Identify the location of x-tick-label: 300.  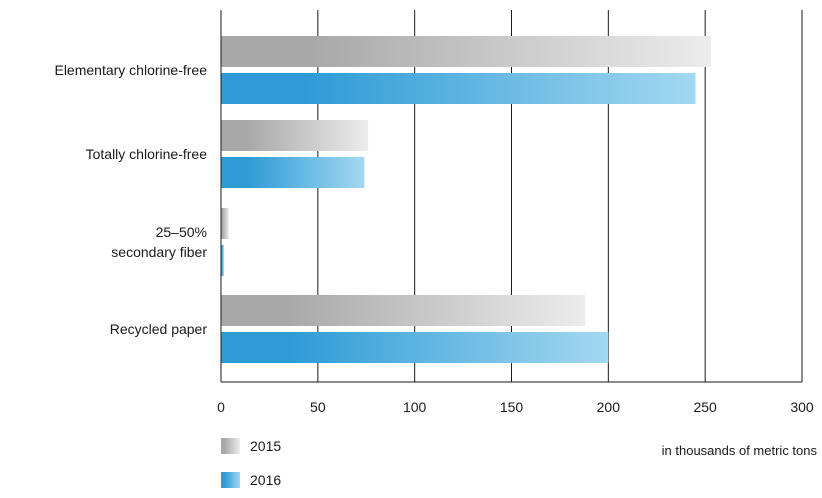
(802, 407).